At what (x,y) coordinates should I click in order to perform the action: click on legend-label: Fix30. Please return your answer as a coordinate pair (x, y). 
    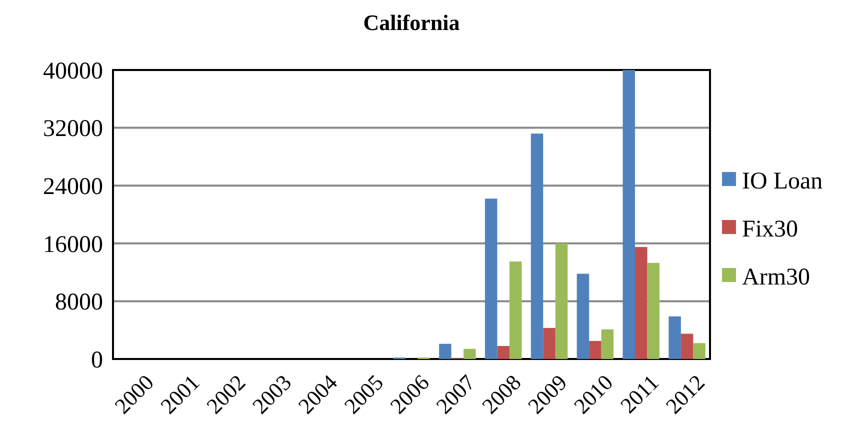
    Looking at the image, I should click on (770, 229).